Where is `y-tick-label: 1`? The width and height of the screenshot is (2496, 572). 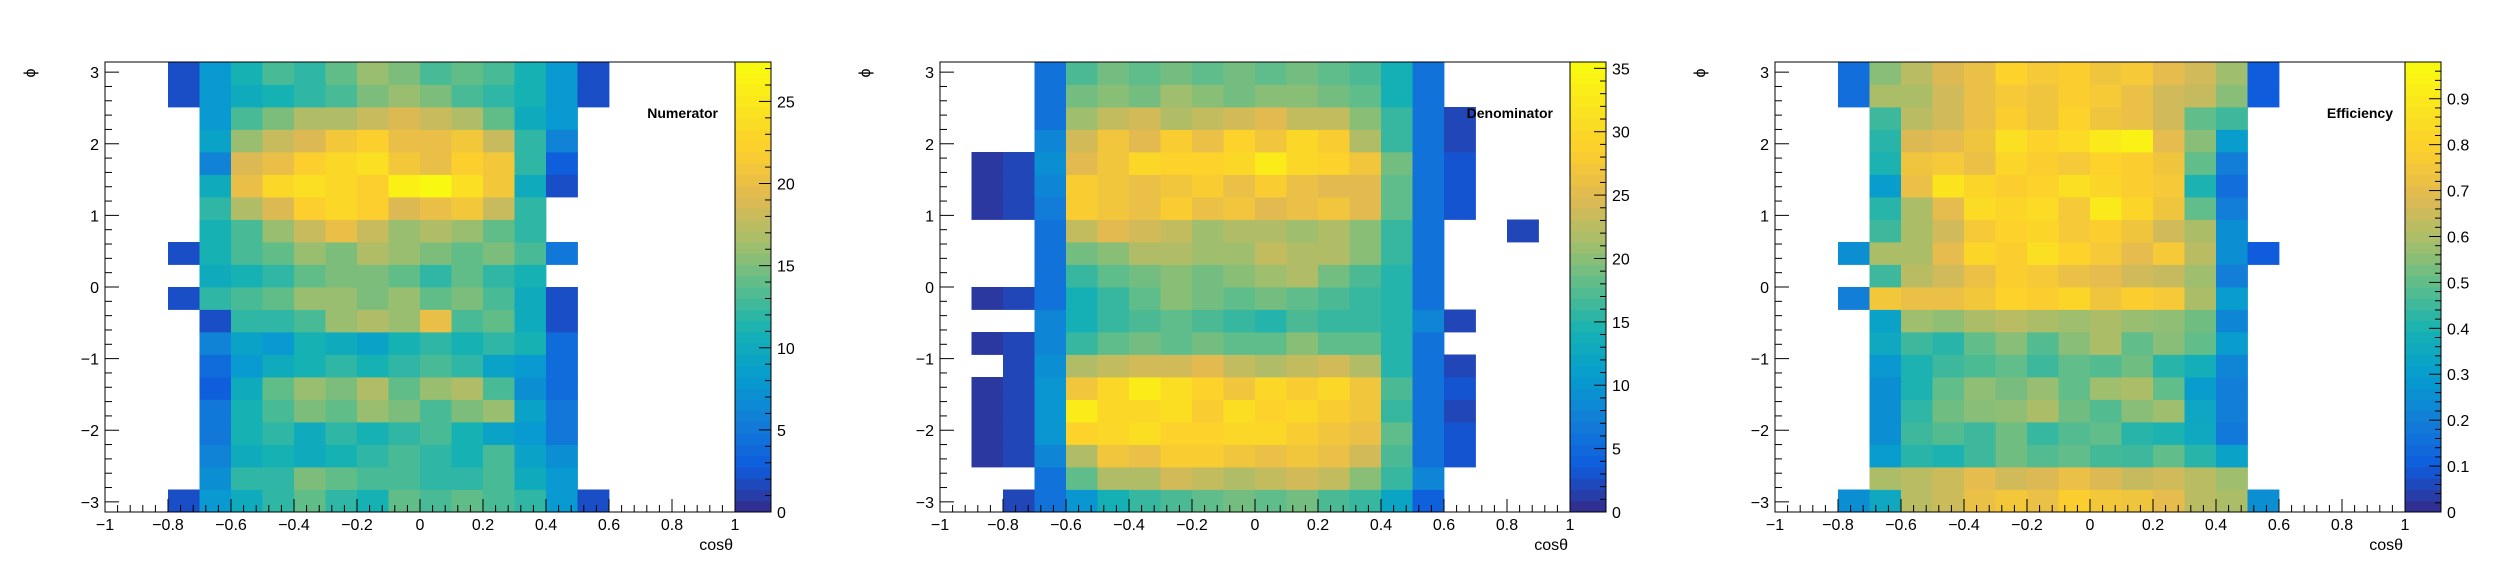
y-tick-label: 1 is located at coordinates (929, 216).